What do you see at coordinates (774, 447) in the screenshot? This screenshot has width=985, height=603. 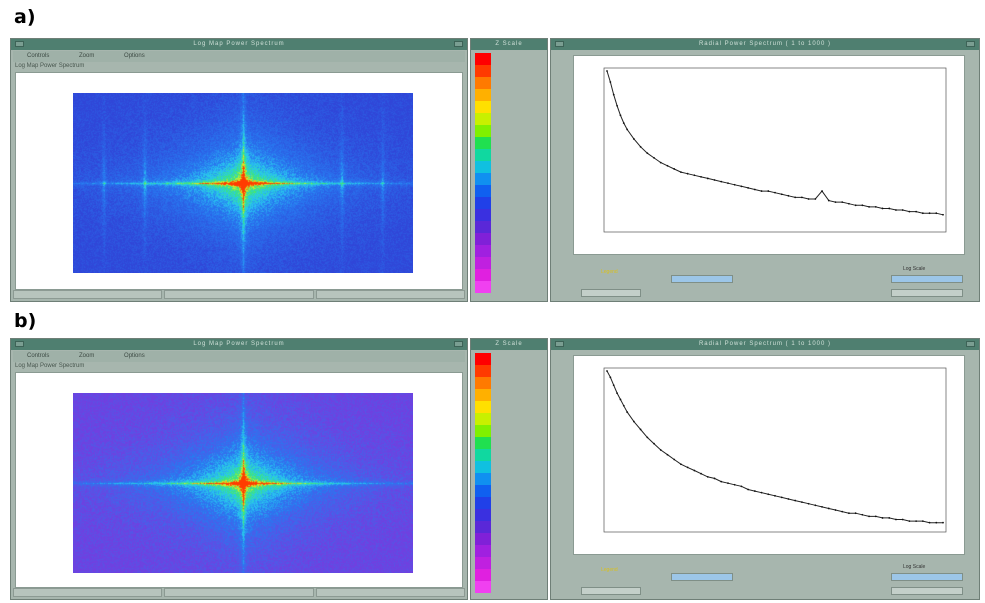 I see `series-line` at bounding box center [774, 447].